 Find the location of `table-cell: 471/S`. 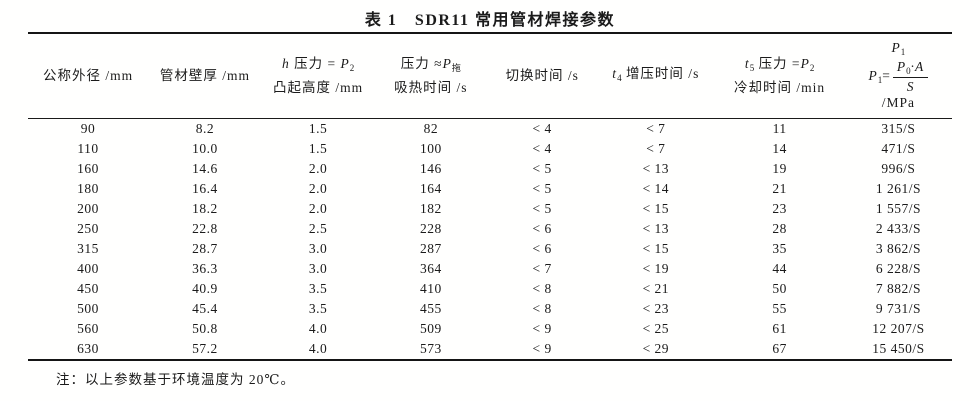

table-cell: 471/S is located at coordinates (898, 148).